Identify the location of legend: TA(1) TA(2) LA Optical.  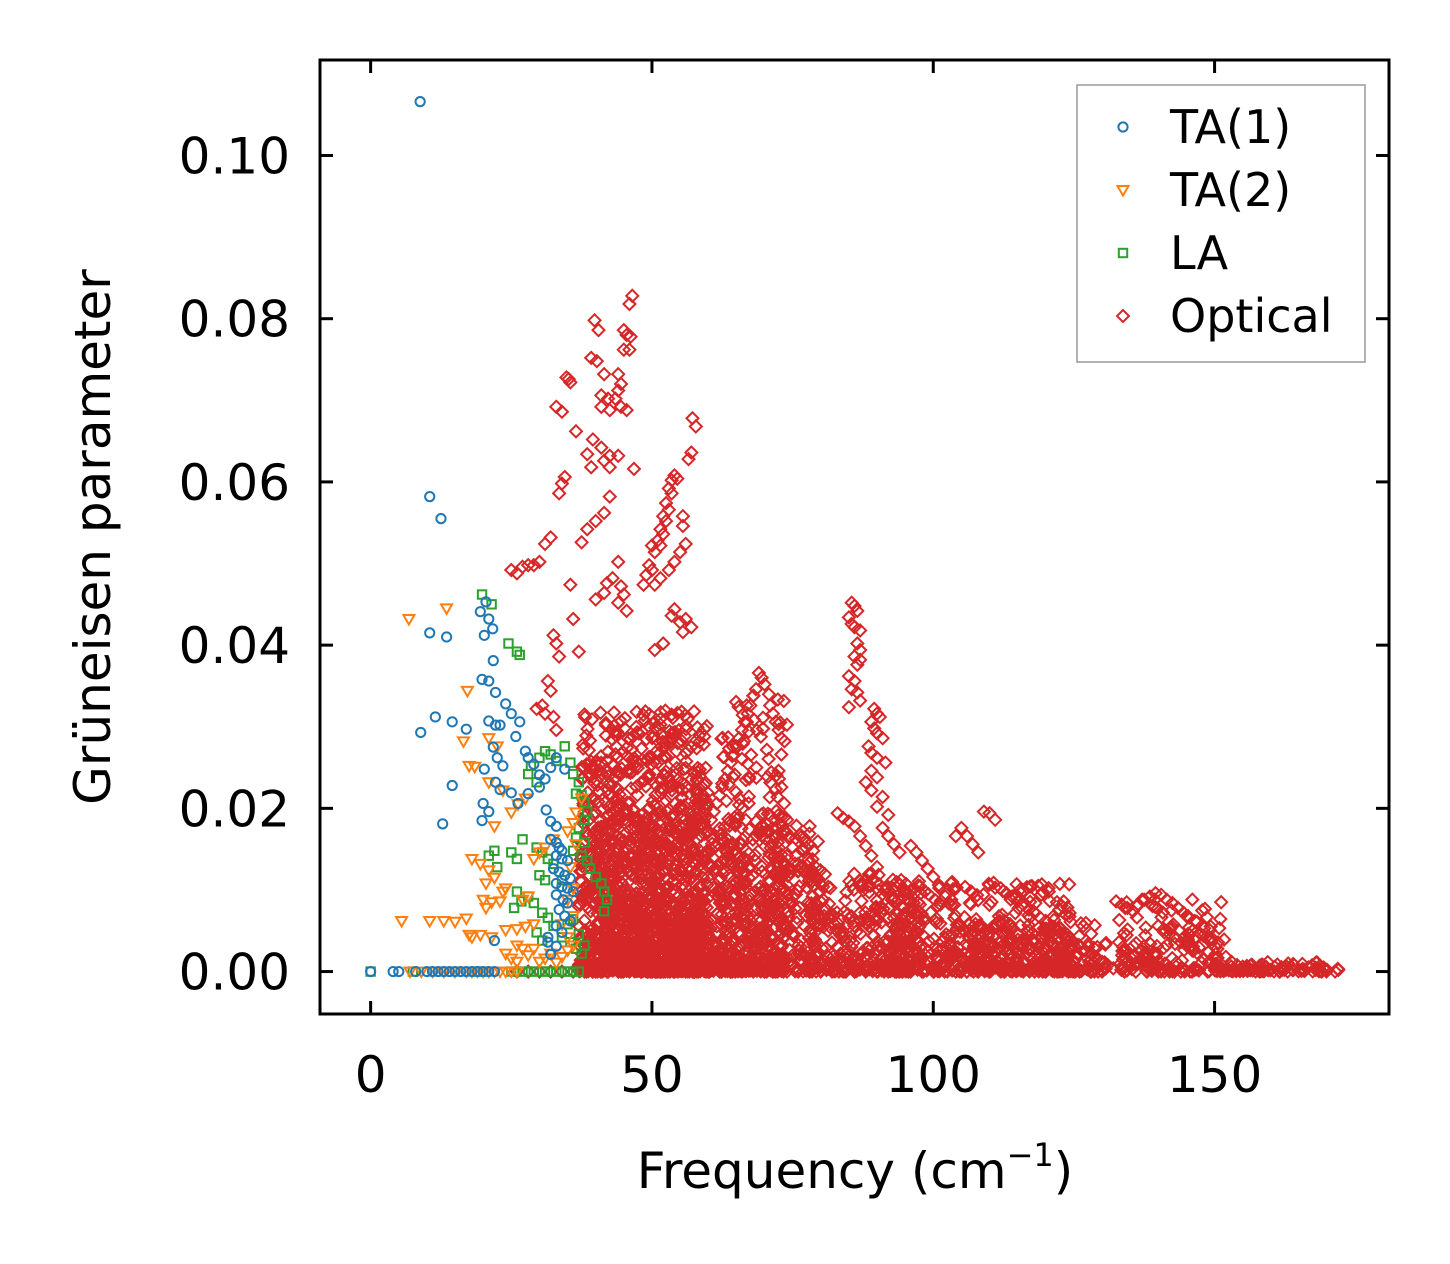
(1221, 223).